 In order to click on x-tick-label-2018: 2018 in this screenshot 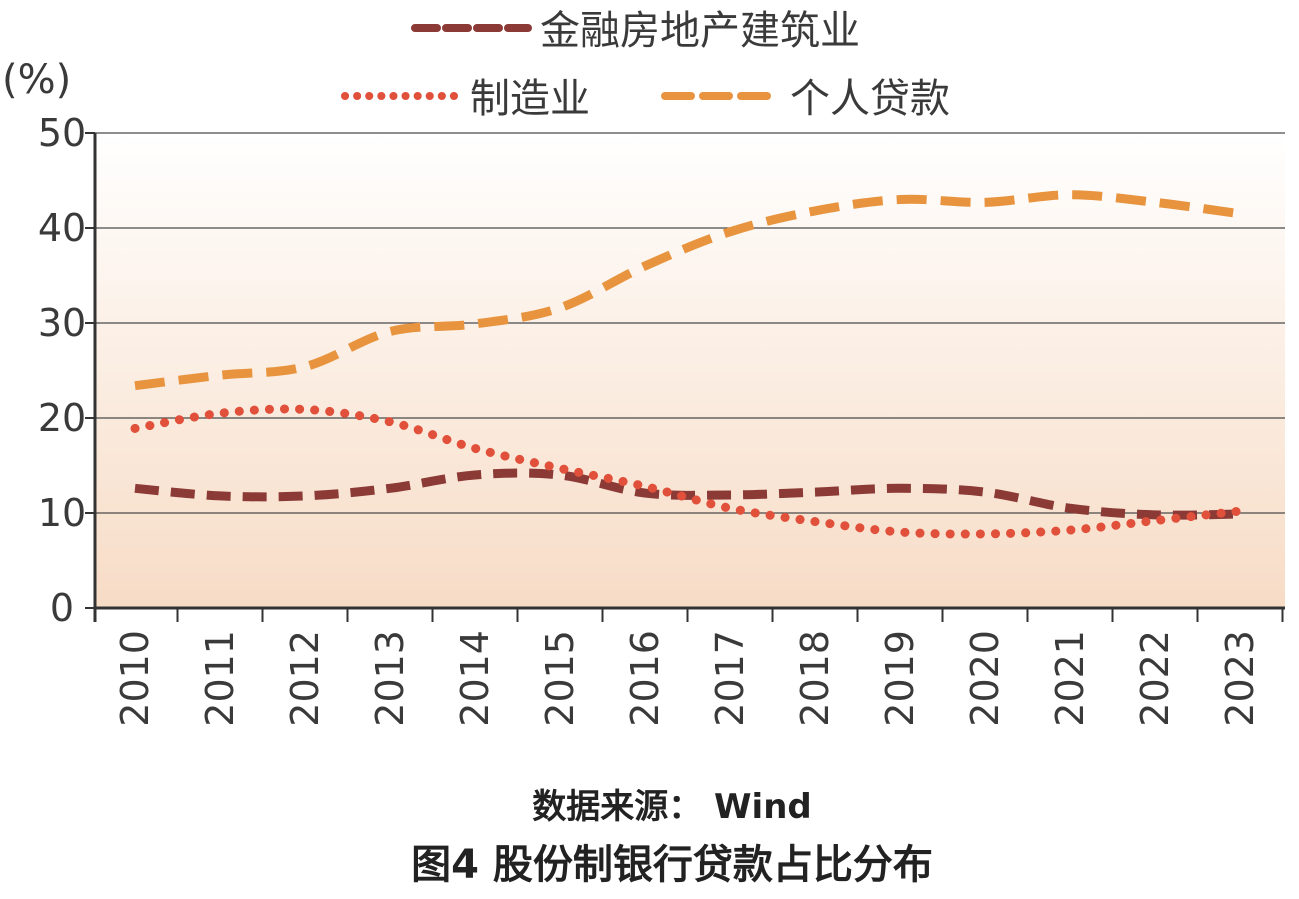, I will do `click(815, 678)`.